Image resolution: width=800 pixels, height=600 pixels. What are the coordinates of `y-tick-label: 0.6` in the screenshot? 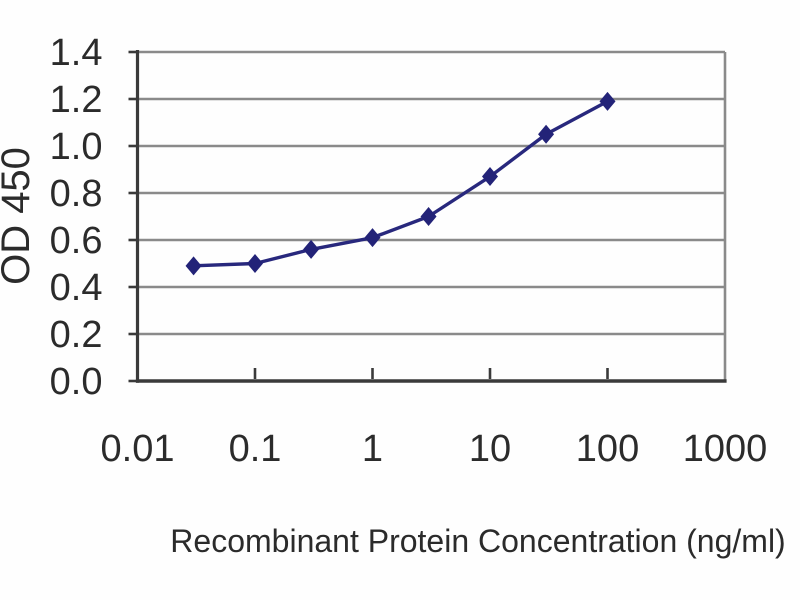 It's located at (76, 241).